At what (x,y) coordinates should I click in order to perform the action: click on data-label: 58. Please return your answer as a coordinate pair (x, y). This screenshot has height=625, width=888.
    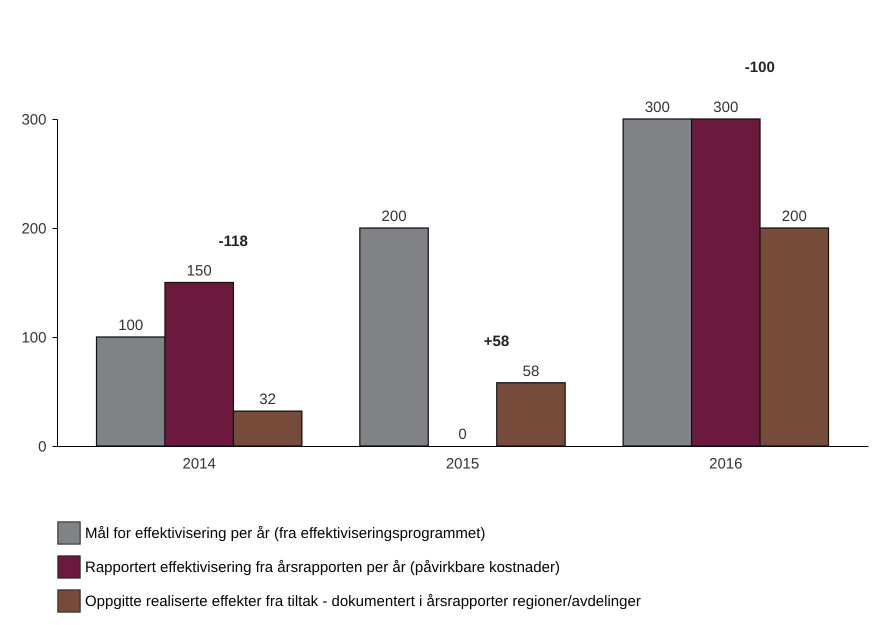
    Looking at the image, I should click on (531, 371).